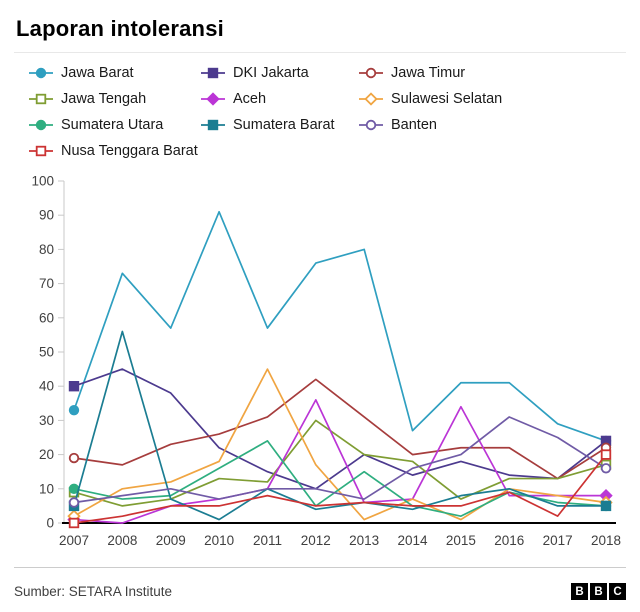 This screenshot has width=640, height=612. I want to click on legend-item-jawa-timur: Jawa Timur, so click(492, 73).